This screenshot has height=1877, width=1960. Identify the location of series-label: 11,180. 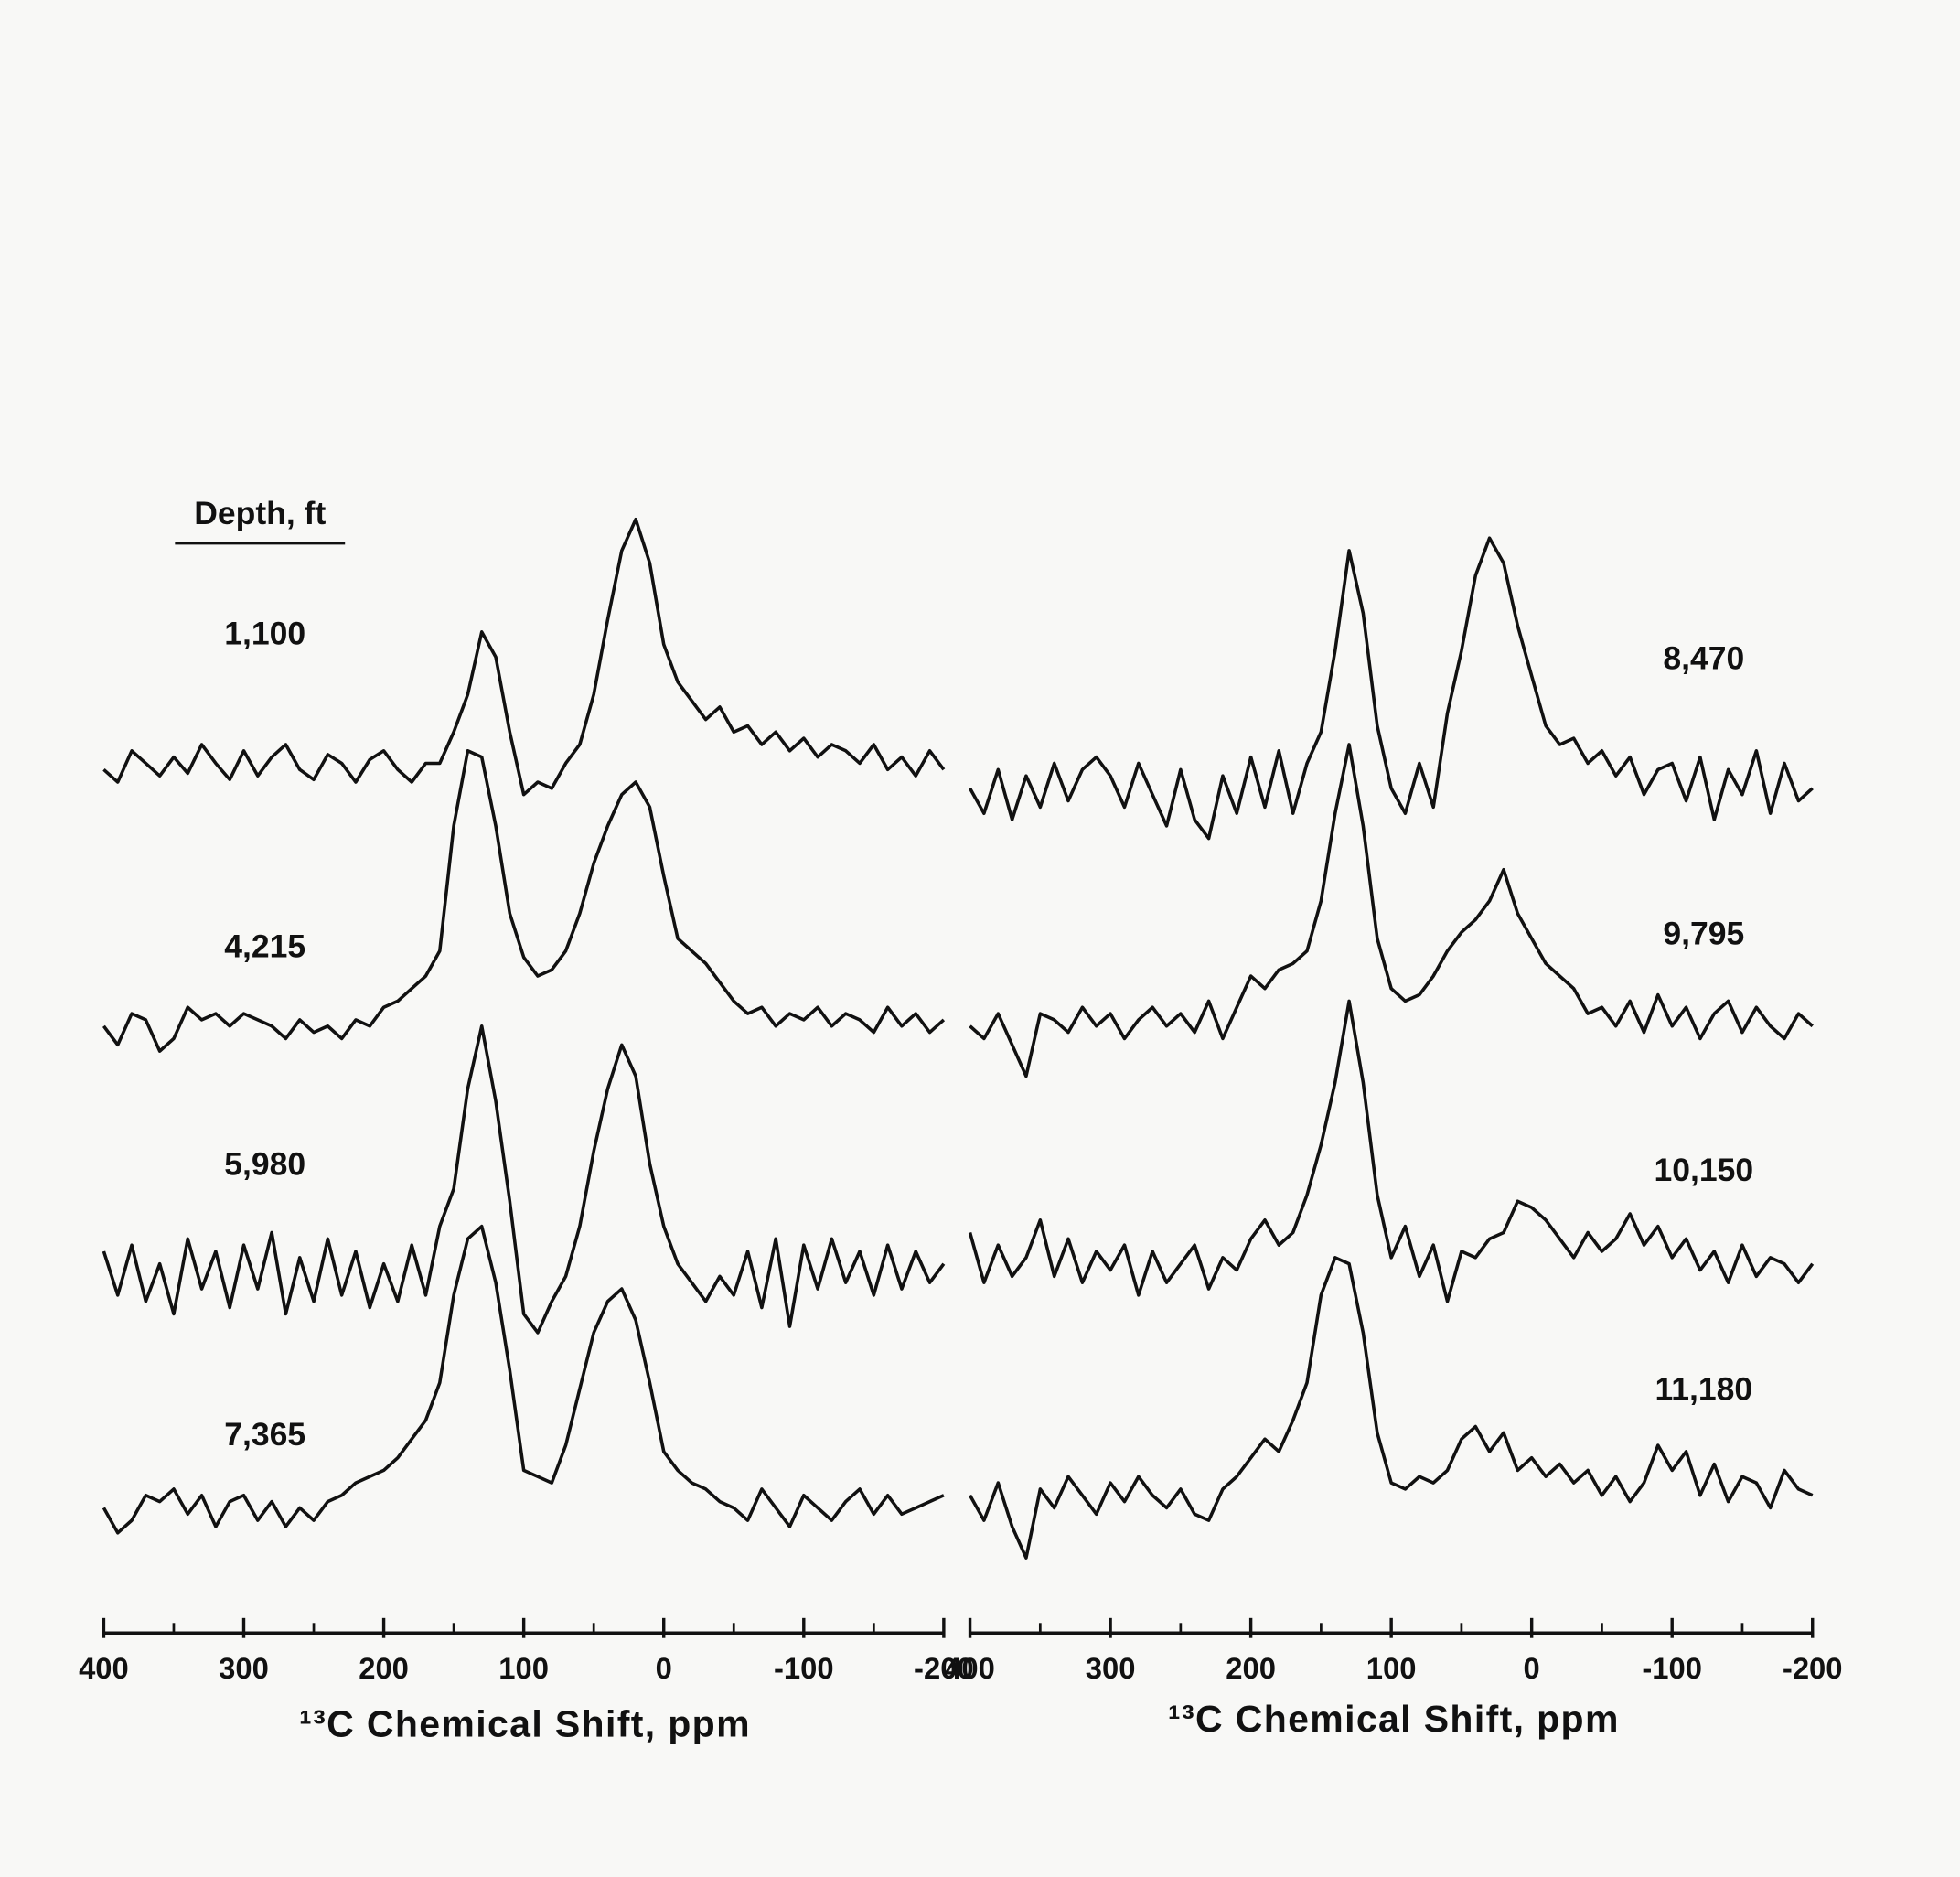
(1703, 1389).